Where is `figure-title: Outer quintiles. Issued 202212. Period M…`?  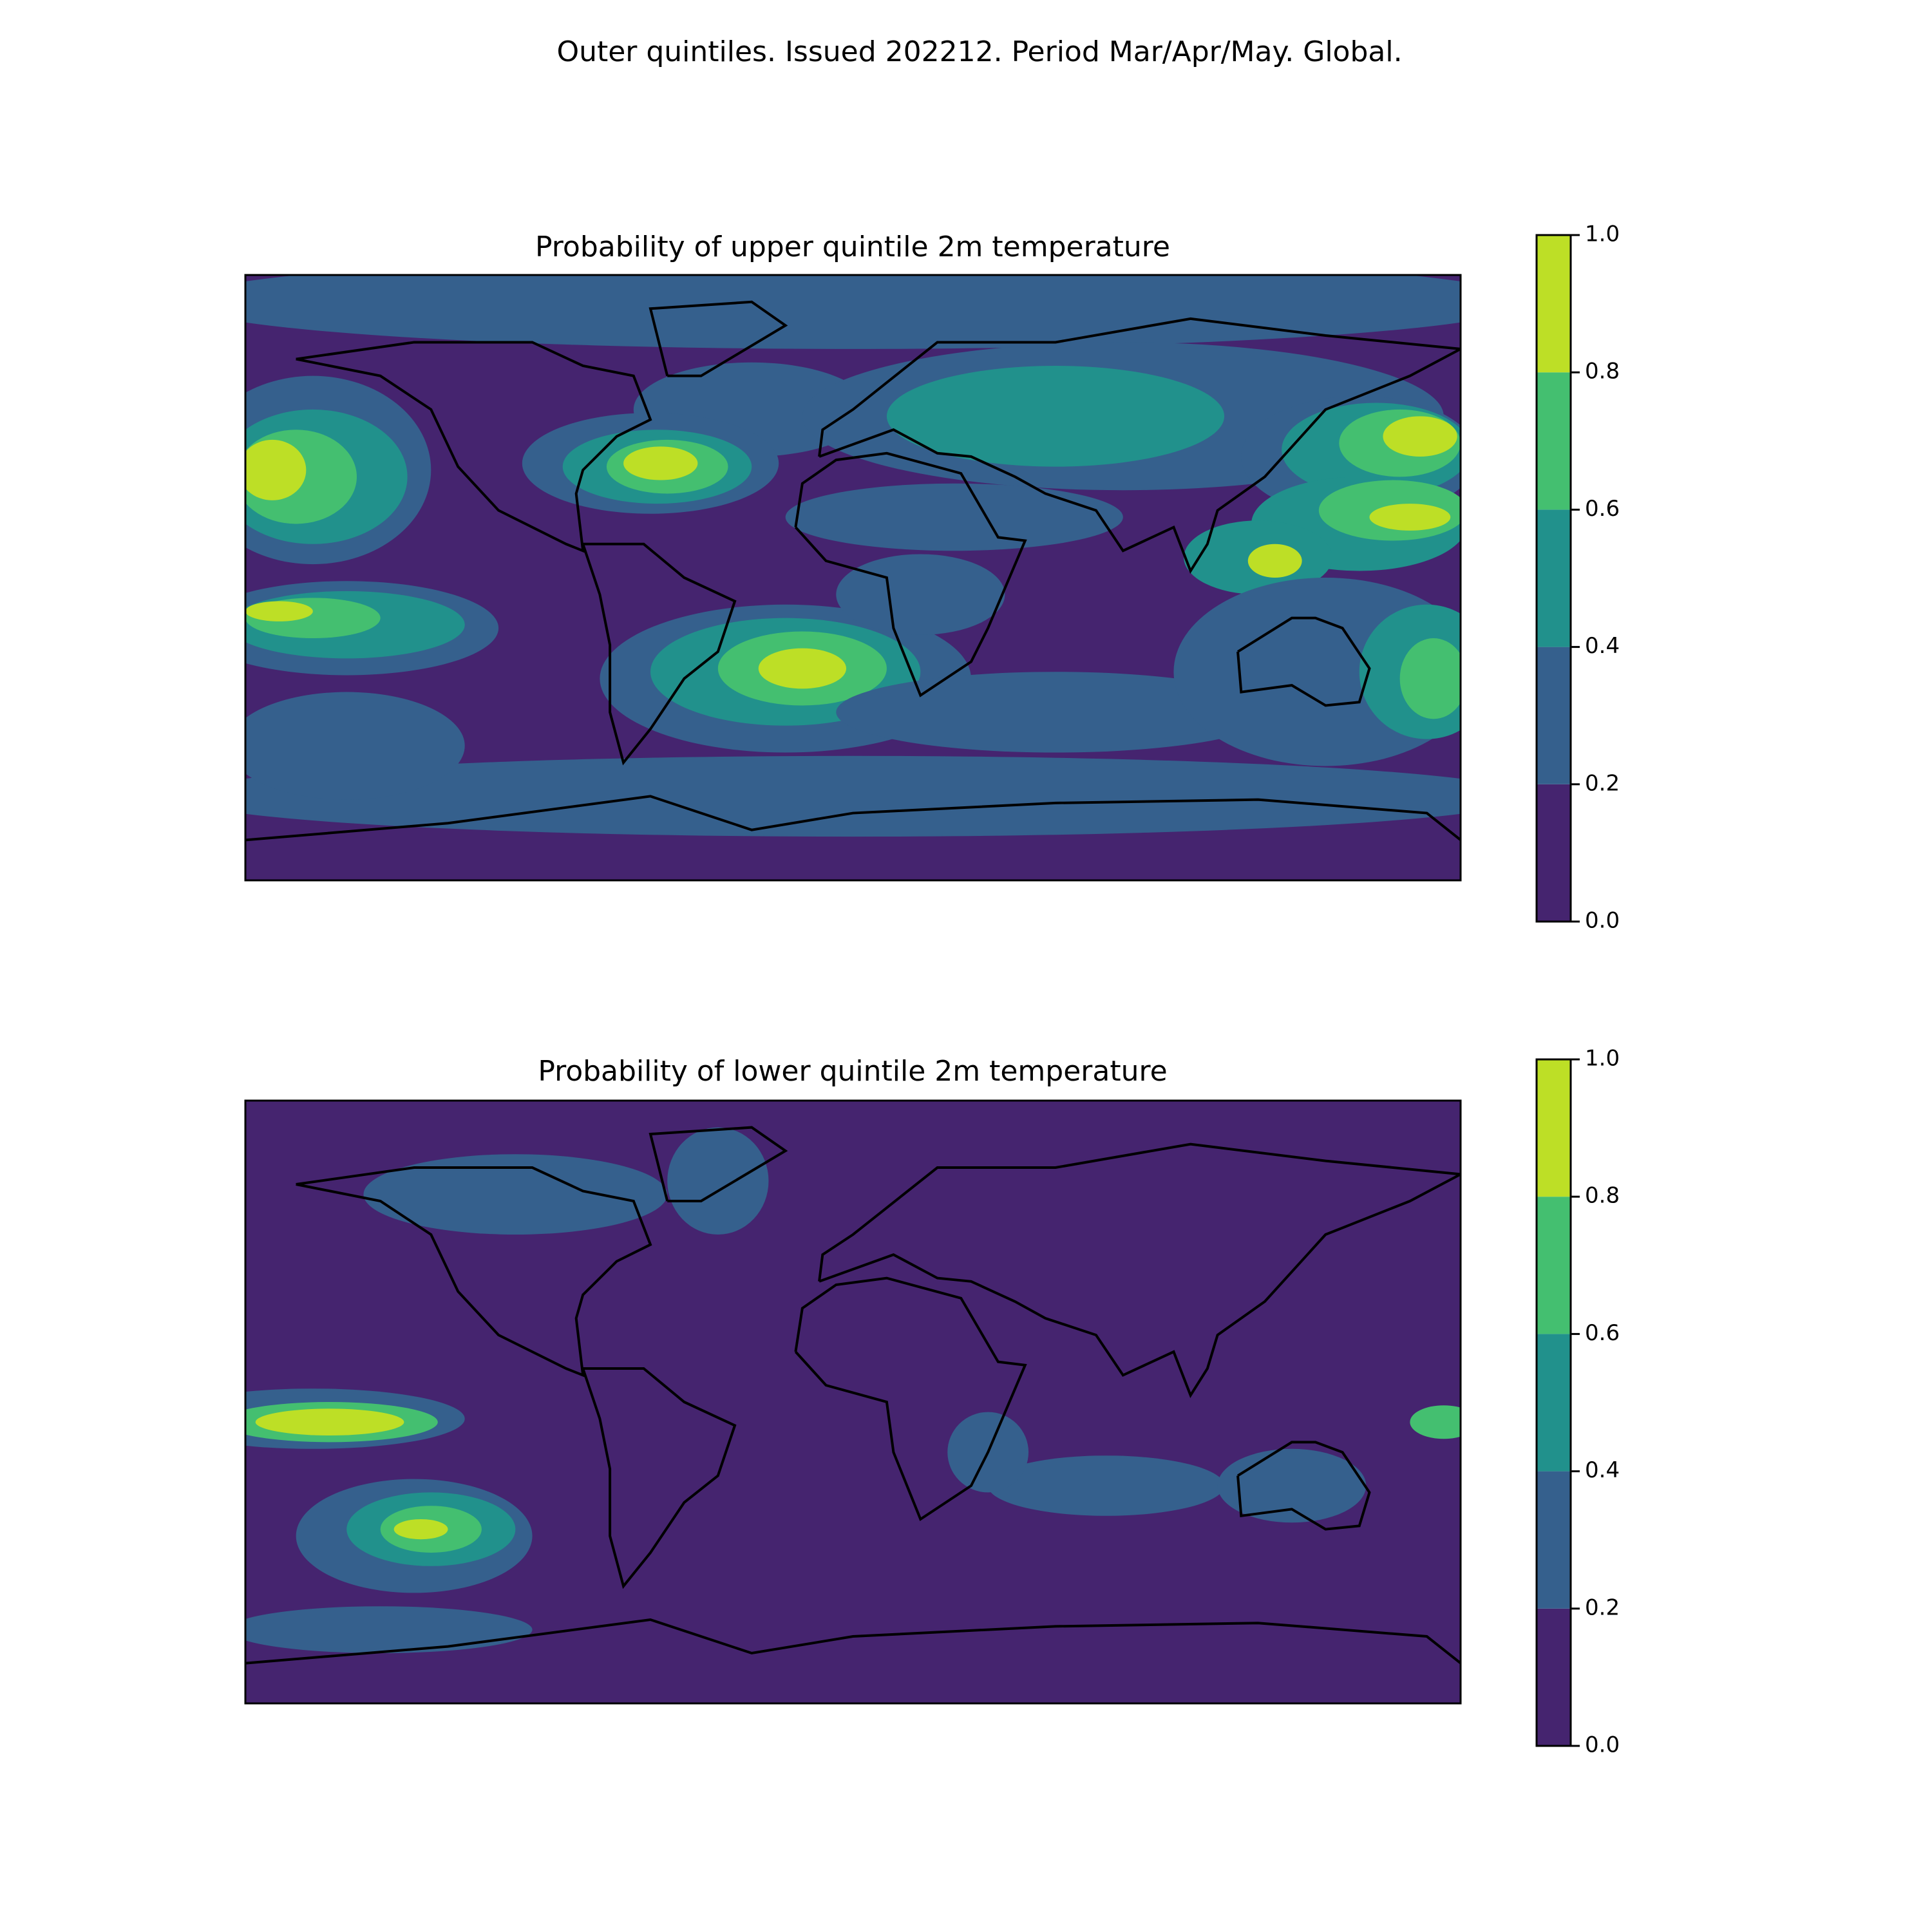 figure-title: Outer quintiles. Issued 202212. Period M… is located at coordinates (979, 52).